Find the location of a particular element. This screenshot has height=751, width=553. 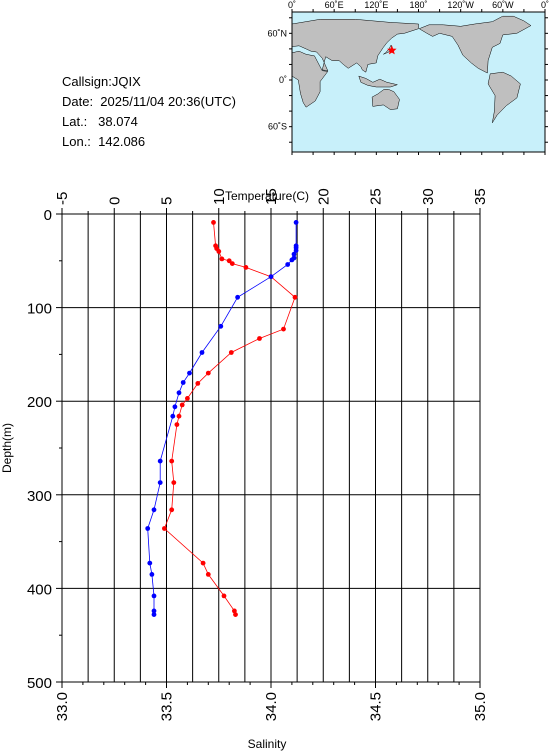

indonesia-land is located at coordinates (378, 81).